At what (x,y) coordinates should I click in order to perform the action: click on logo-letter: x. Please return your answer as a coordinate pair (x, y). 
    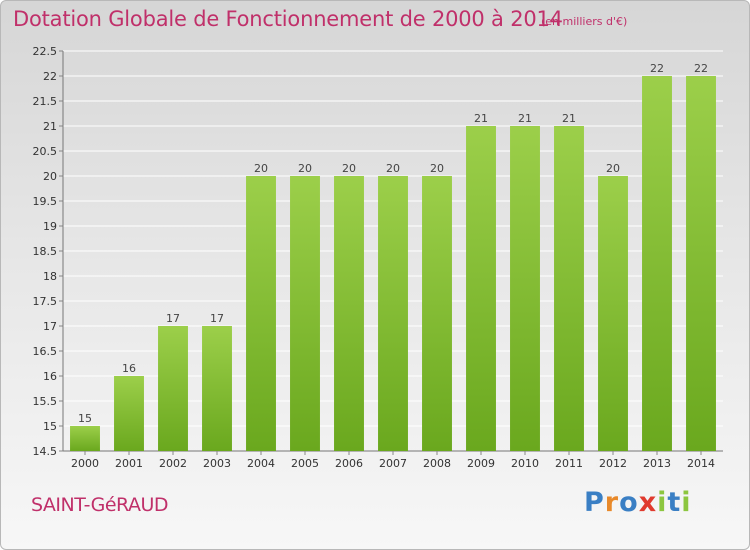
    Looking at the image, I should click on (648, 502).